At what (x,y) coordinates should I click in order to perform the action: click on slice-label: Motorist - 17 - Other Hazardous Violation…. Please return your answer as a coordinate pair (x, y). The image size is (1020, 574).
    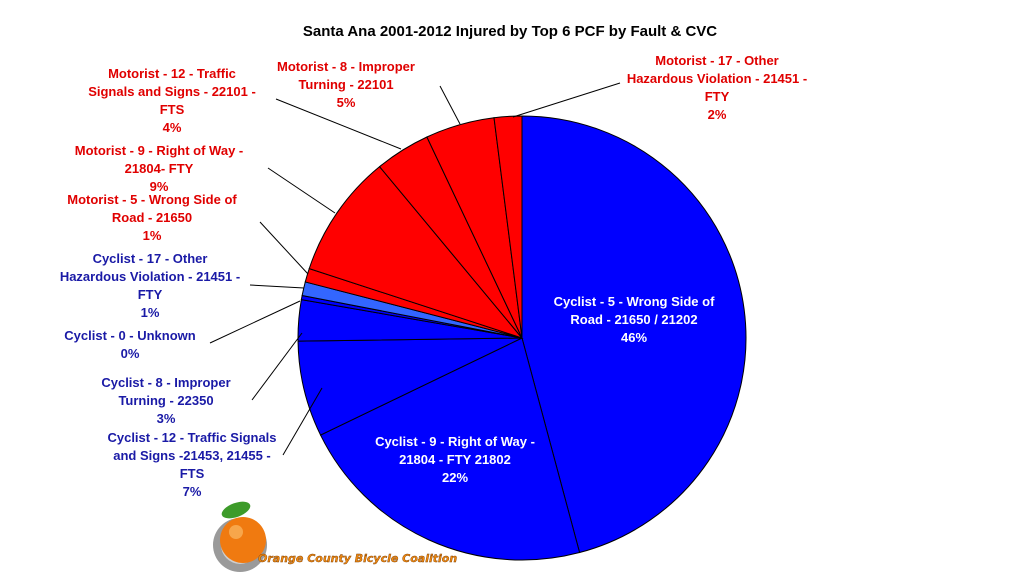
    Looking at the image, I should click on (717, 87).